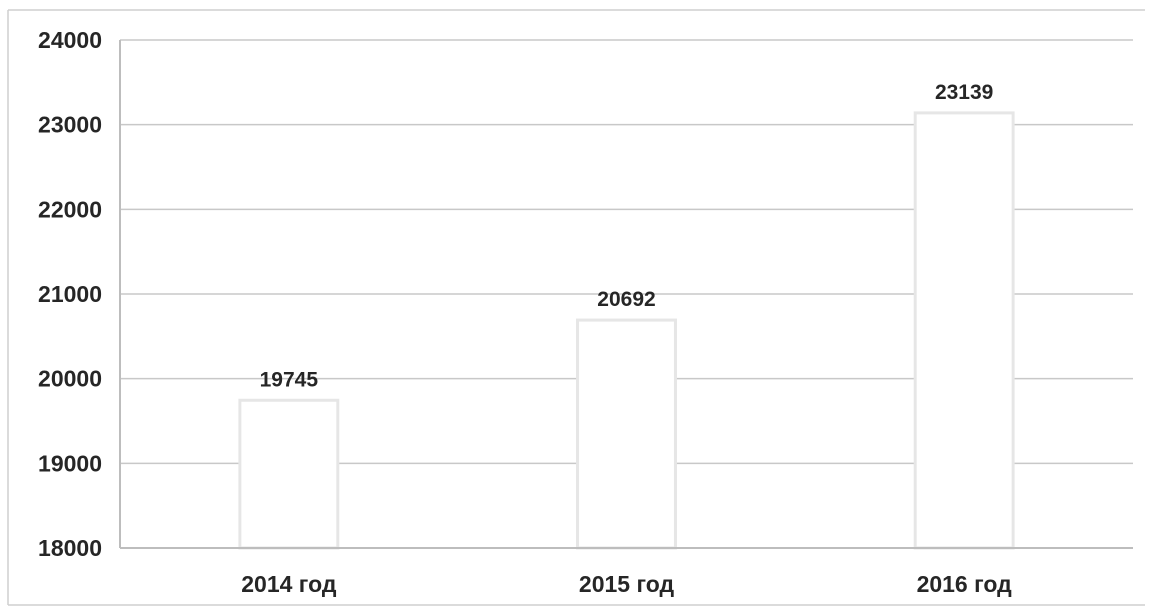 The height and width of the screenshot is (611, 1153). Describe the element at coordinates (965, 584) in the screenshot. I see `x-category-label-3: 2016 год` at that location.